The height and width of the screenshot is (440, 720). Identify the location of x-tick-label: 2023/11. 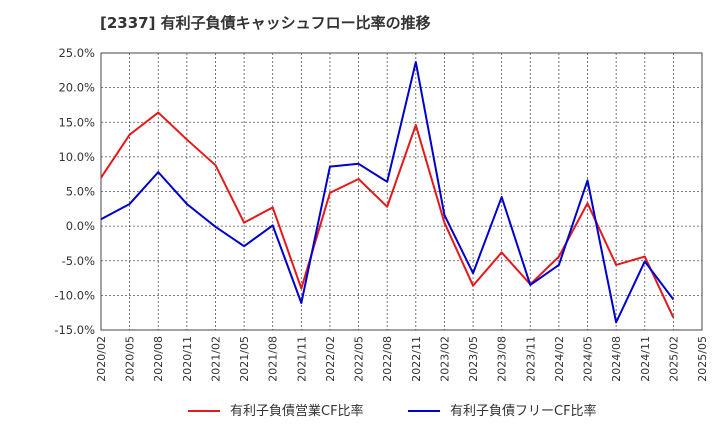
(530, 359).